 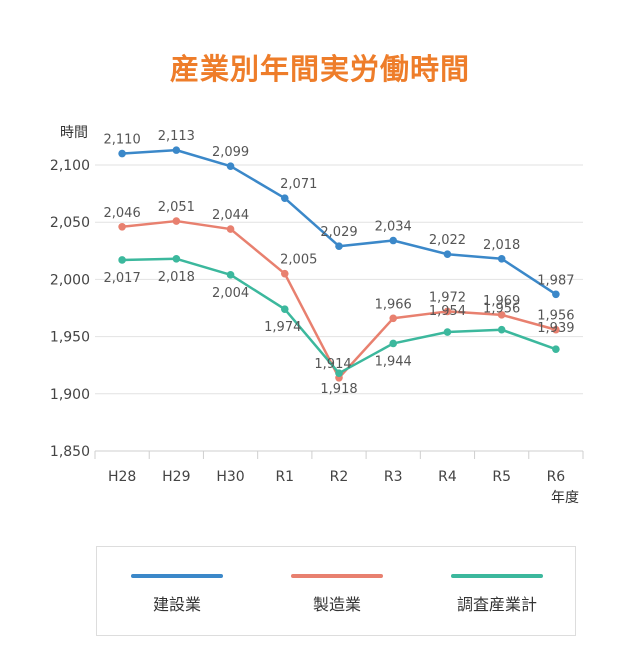 I want to click on data-label: 1,972, so click(x=447, y=297).